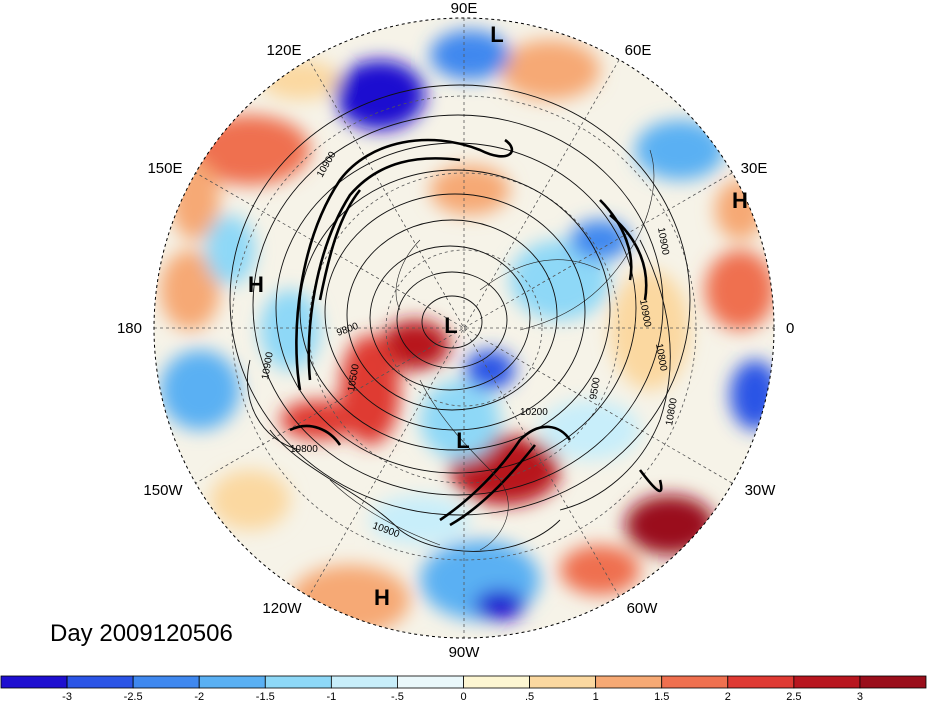  I want to click on lon-label-60w: 60W, so click(643, 608).